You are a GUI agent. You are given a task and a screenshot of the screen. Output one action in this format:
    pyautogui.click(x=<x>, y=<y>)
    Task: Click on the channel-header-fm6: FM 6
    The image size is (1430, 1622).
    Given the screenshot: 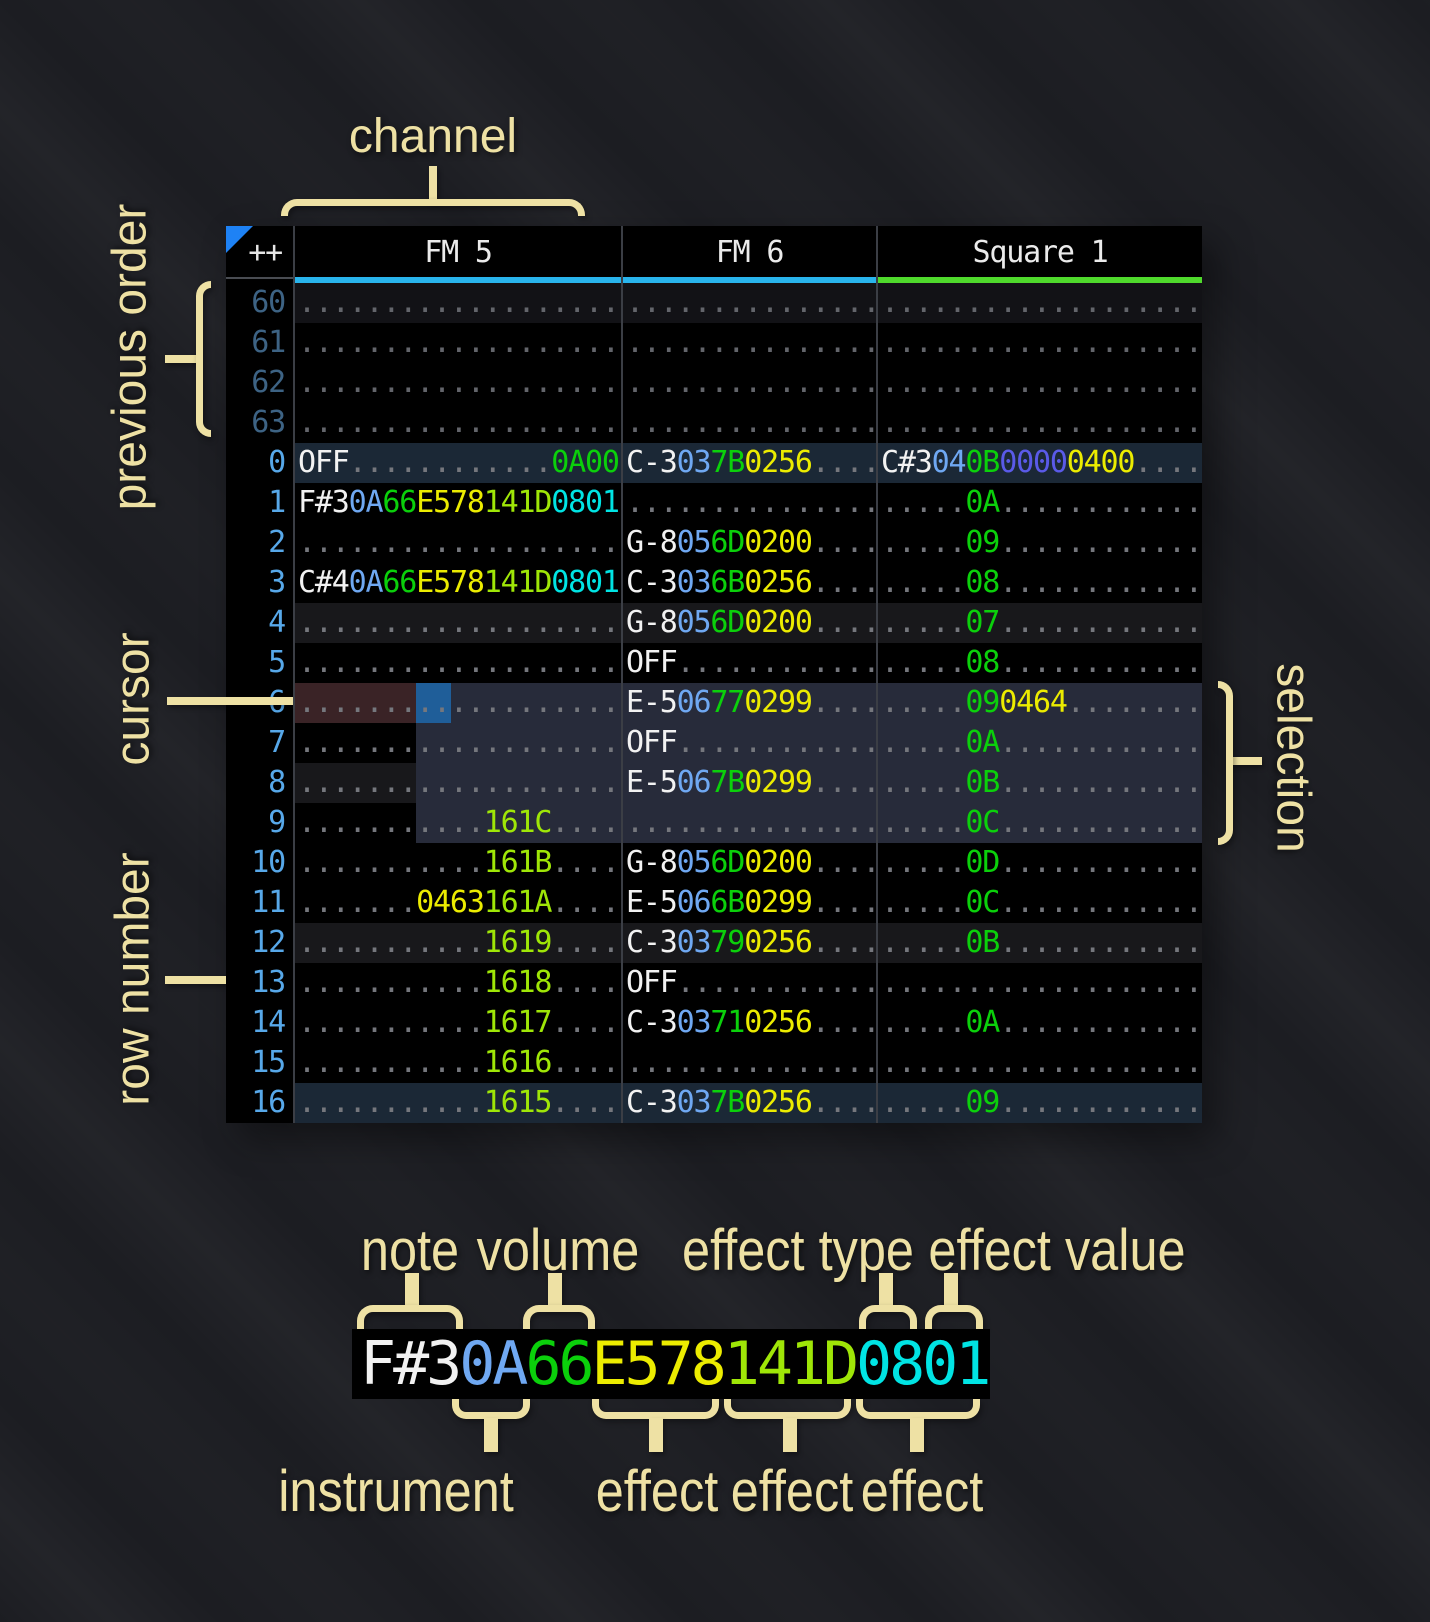 What is the action you would take?
    pyautogui.click(x=750, y=252)
    